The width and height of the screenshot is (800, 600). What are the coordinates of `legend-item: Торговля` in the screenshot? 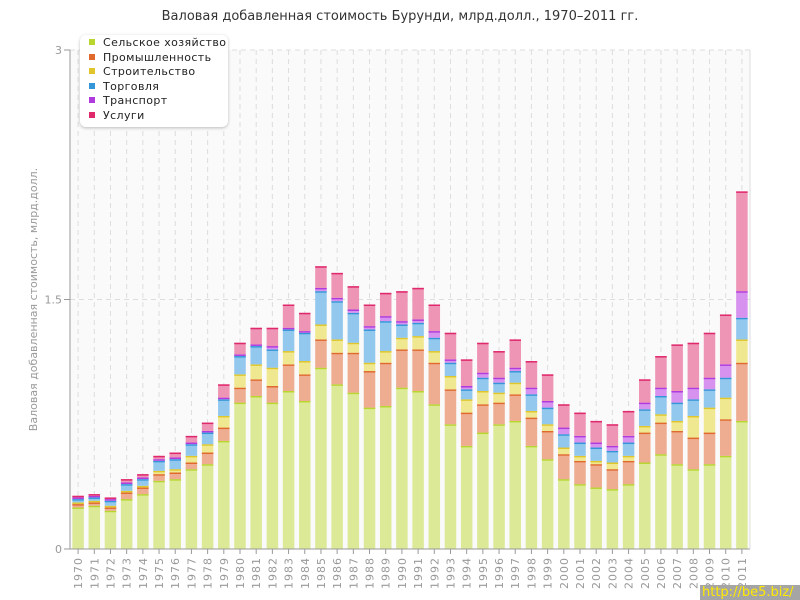 It's located at (124, 87).